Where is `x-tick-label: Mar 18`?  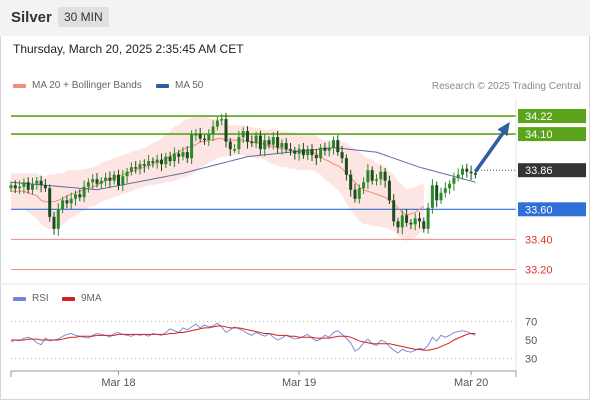 x-tick-label: Mar 18 is located at coordinates (118, 383).